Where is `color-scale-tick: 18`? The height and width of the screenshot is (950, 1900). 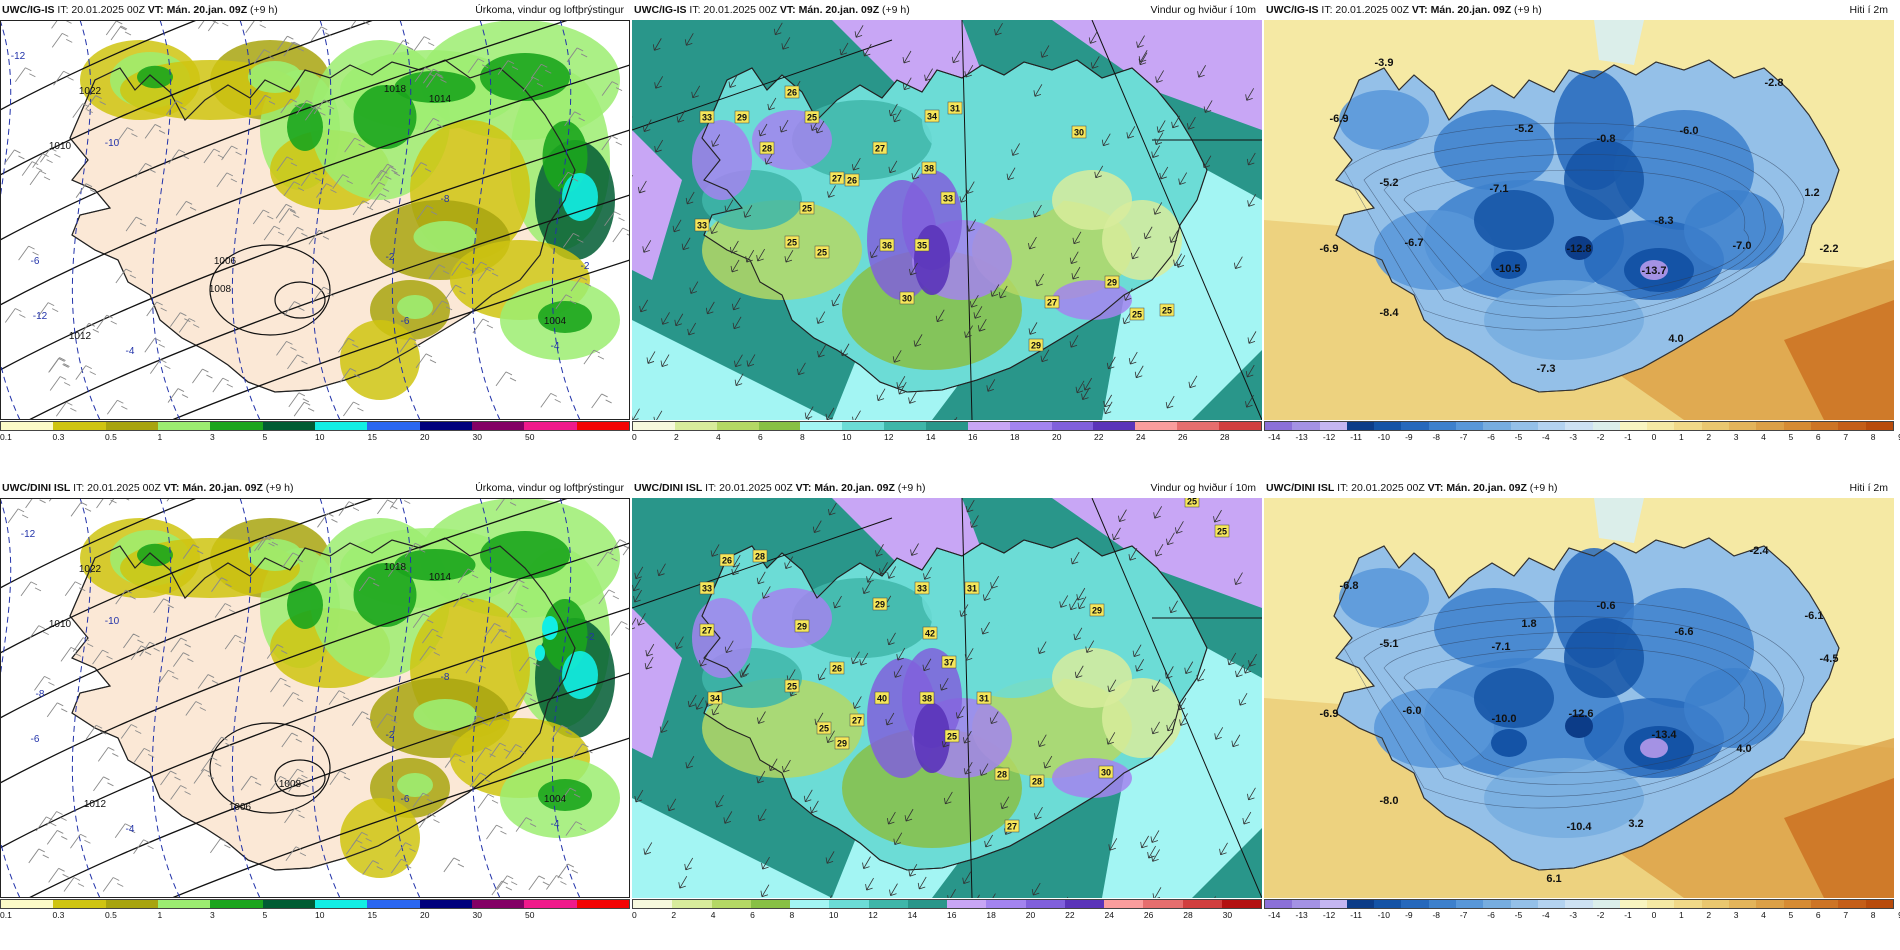 color-scale-tick: 18 is located at coordinates (1015, 437).